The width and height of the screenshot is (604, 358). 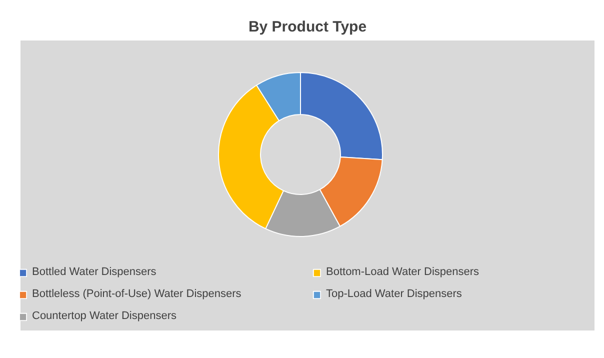 I want to click on legend-label: Bottleless (Point-of-Use) Water Dispensers, so click(x=137, y=294).